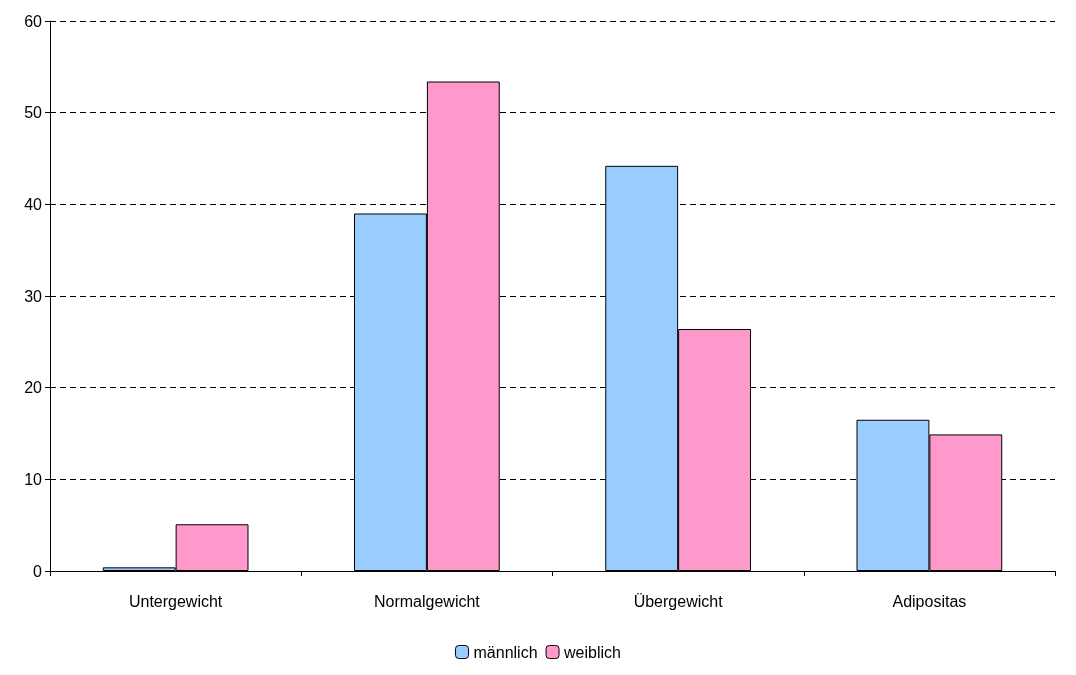  I want to click on x-tick-label: Übergewicht, so click(678, 601).